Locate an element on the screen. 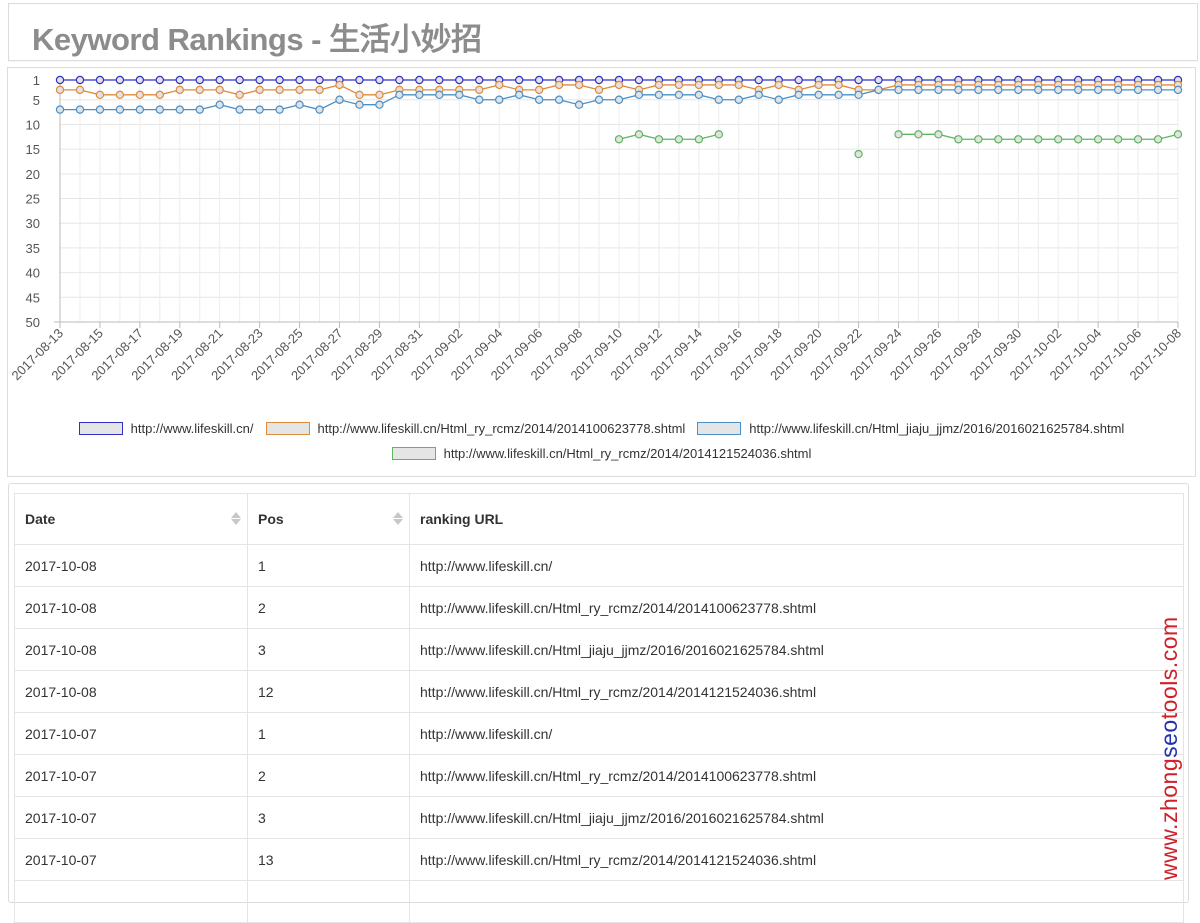  y-tick-label: 1 is located at coordinates (36, 80).